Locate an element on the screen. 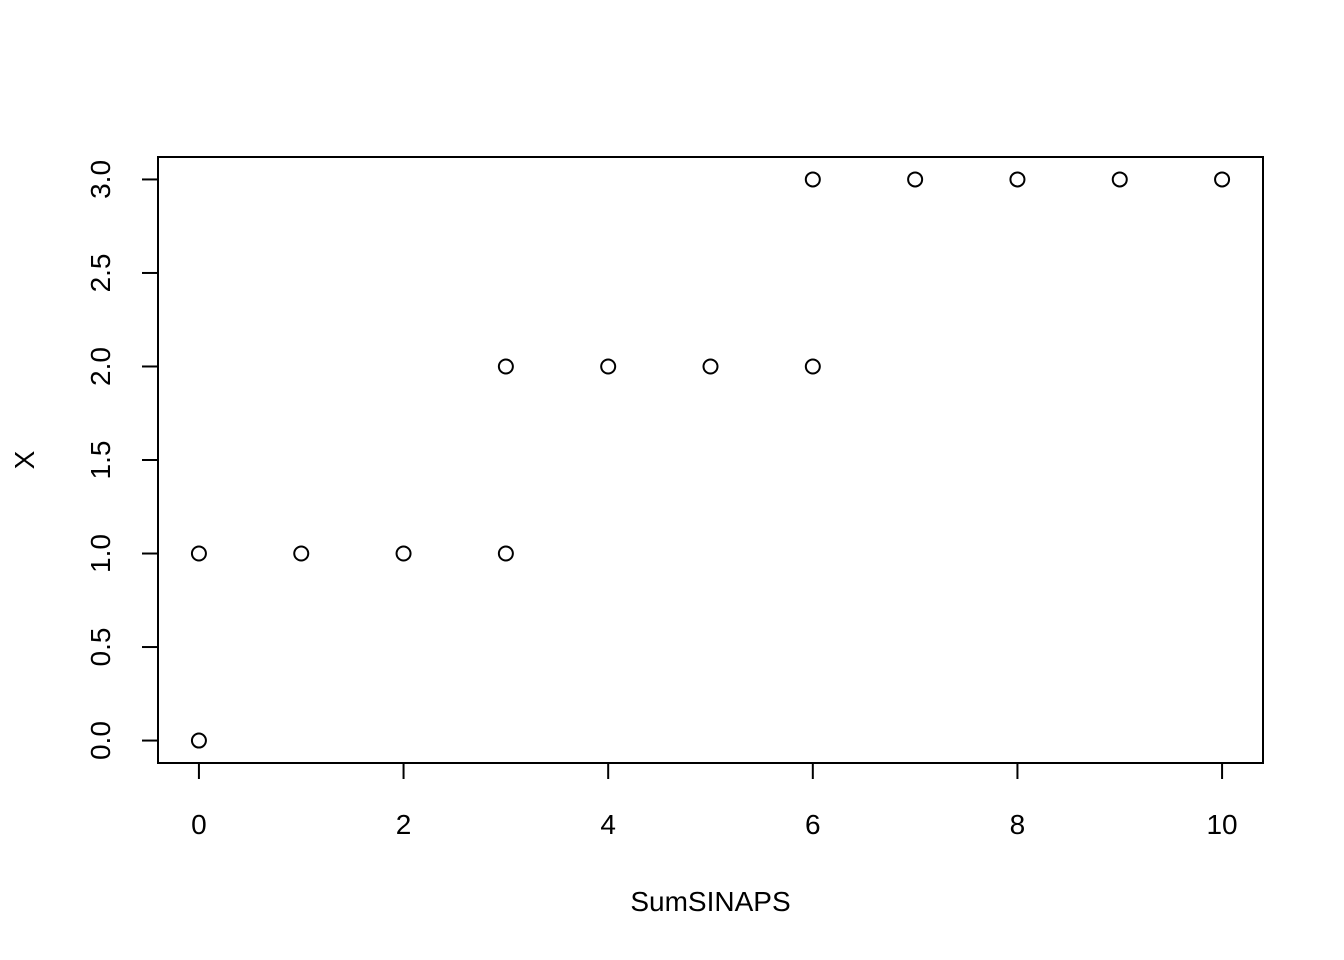 Image resolution: width=1344 pixels, height=960 pixels. x-tick-label: 8 is located at coordinates (1018, 824).